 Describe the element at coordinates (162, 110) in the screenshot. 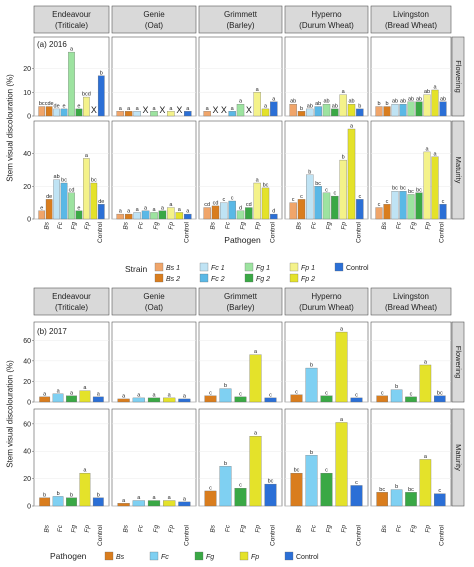

I see `missing-mark: X` at that location.